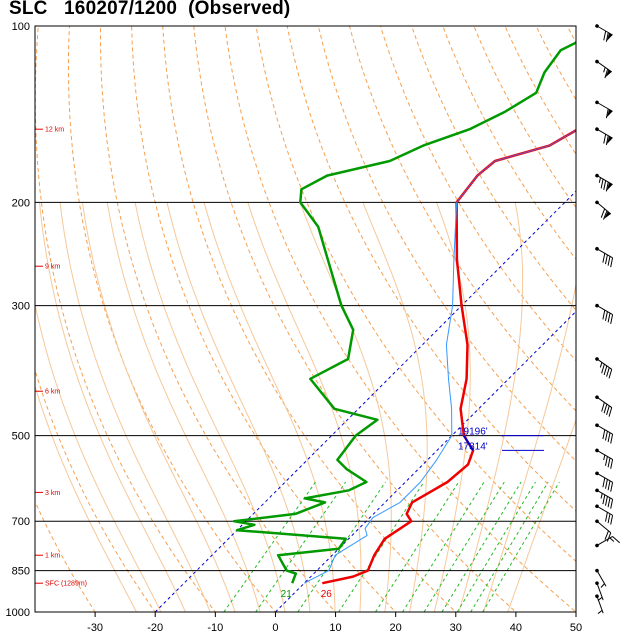 This screenshot has height=640, width=631. What do you see at coordinates (335, 628) in the screenshot?
I see `temperature-tick-label: 10` at bounding box center [335, 628].